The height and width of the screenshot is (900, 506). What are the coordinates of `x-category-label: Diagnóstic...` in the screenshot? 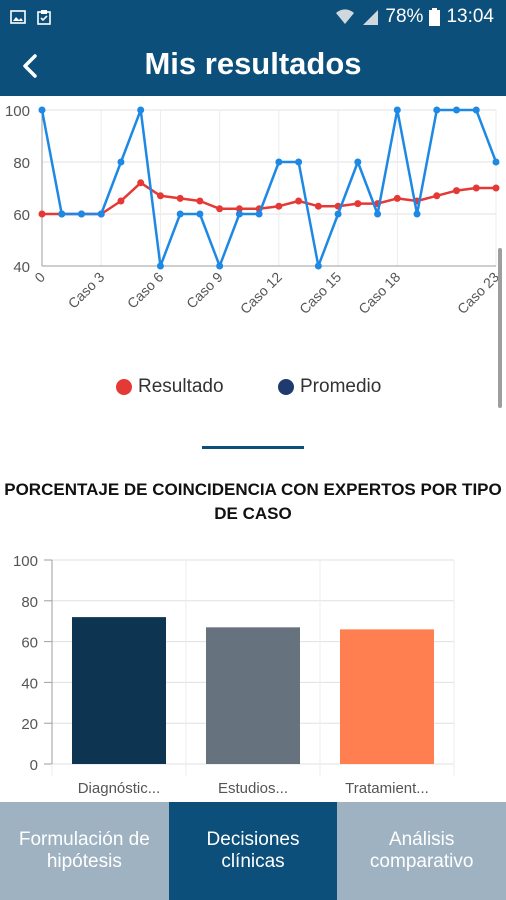 It's located at (119, 788).